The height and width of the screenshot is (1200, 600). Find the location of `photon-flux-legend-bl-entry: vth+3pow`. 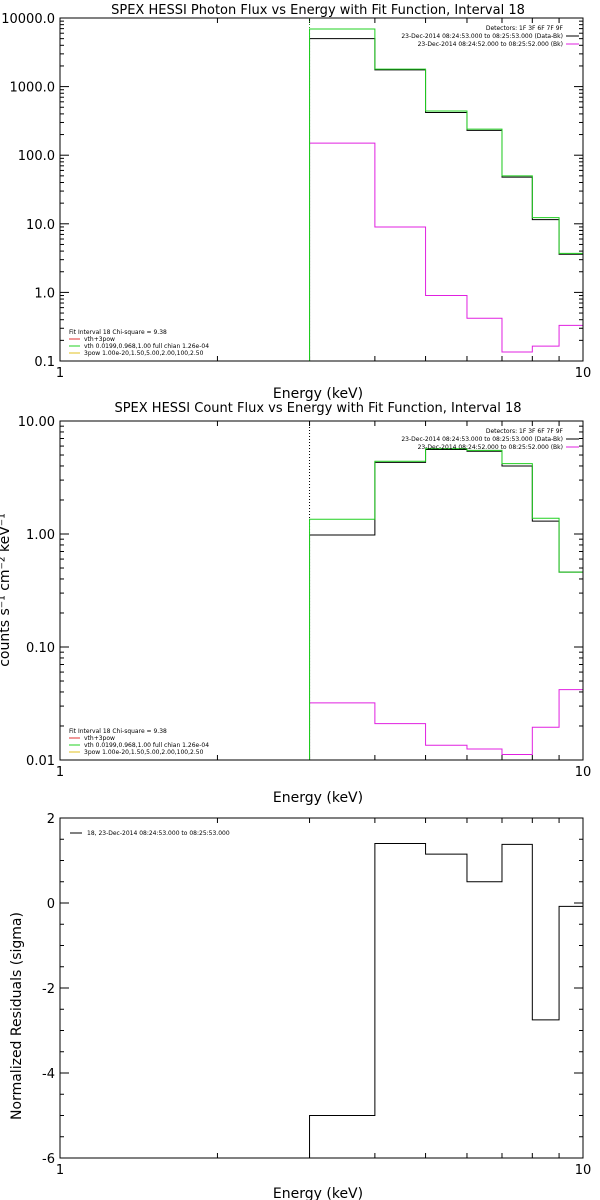

photon-flux-legend-bl-entry: vth+3pow is located at coordinates (99, 339).